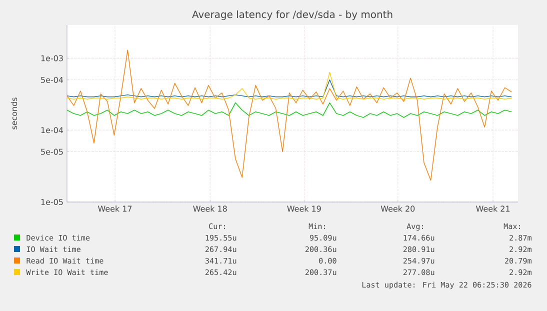 The width and height of the screenshot is (547, 311). Describe the element at coordinates (292, 15) in the screenshot. I see `chart-title: Average latency for /dev/sda - by month` at that location.